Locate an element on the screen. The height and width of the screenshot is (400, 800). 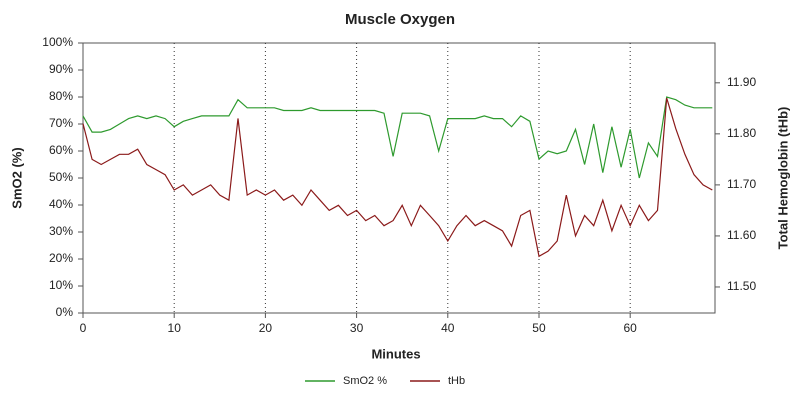
y-tick-label: 80% is located at coordinates (61, 96).